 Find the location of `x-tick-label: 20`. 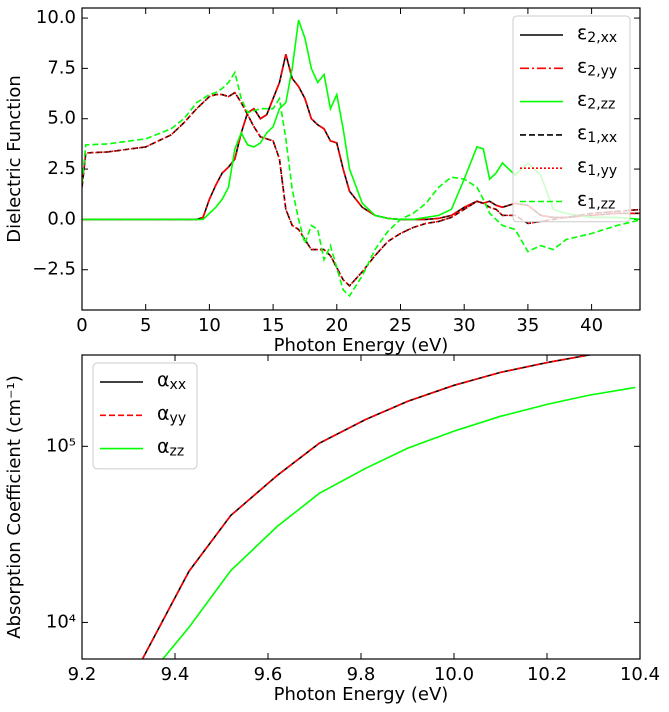

x-tick-label: 20 is located at coordinates (336, 325).